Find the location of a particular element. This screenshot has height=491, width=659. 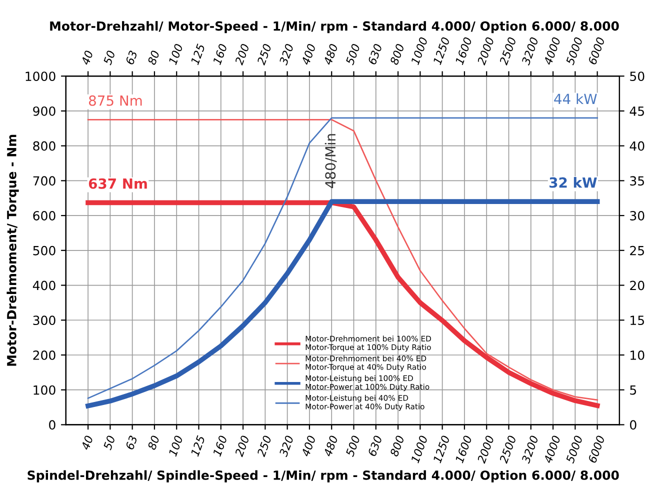

category-label: 50 is located at coordinates (109, 58).